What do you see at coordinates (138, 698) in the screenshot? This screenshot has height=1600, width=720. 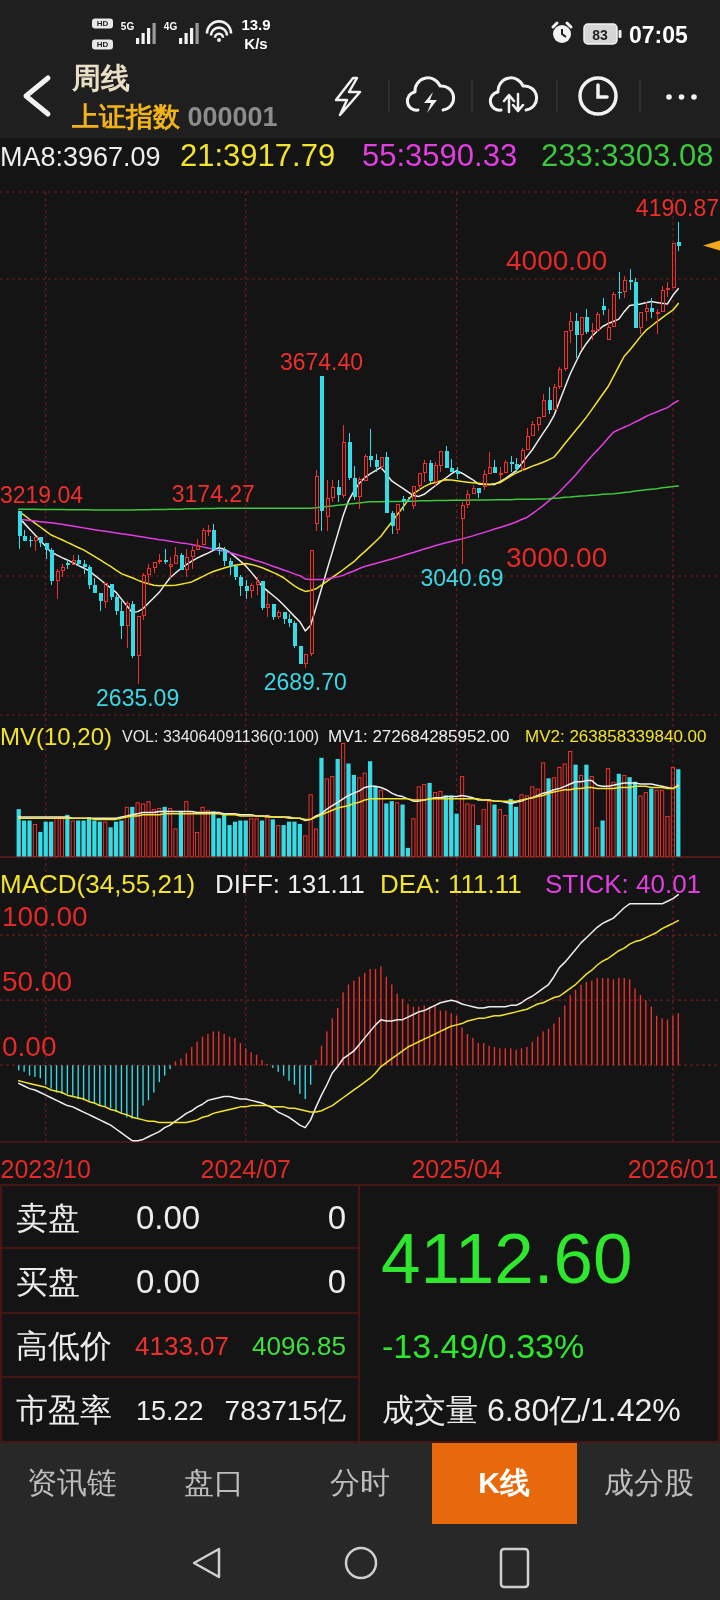 I see `annotation: 2635.09` at bounding box center [138, 698].